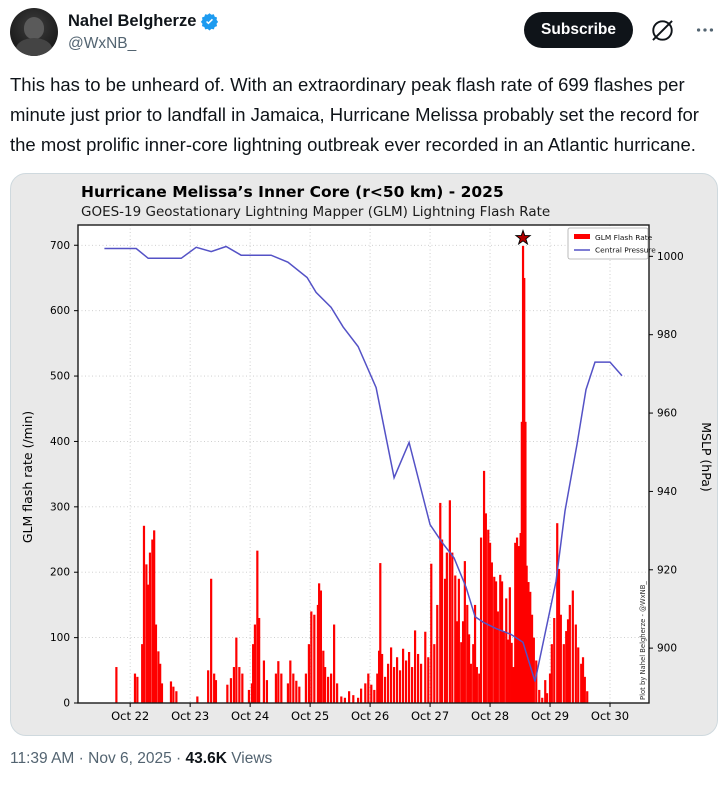  What do you see at coordinates (250, 716) in the screenshot?
I see `svg-text: Oct 24` at bounding box center [250, 716].